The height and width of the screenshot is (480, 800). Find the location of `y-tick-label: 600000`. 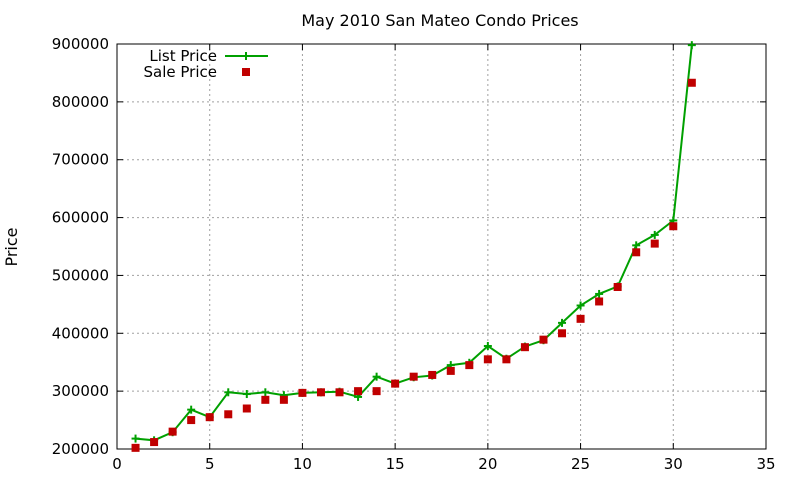

y-tick-label: 600000 is located at coordinates (80, 218).